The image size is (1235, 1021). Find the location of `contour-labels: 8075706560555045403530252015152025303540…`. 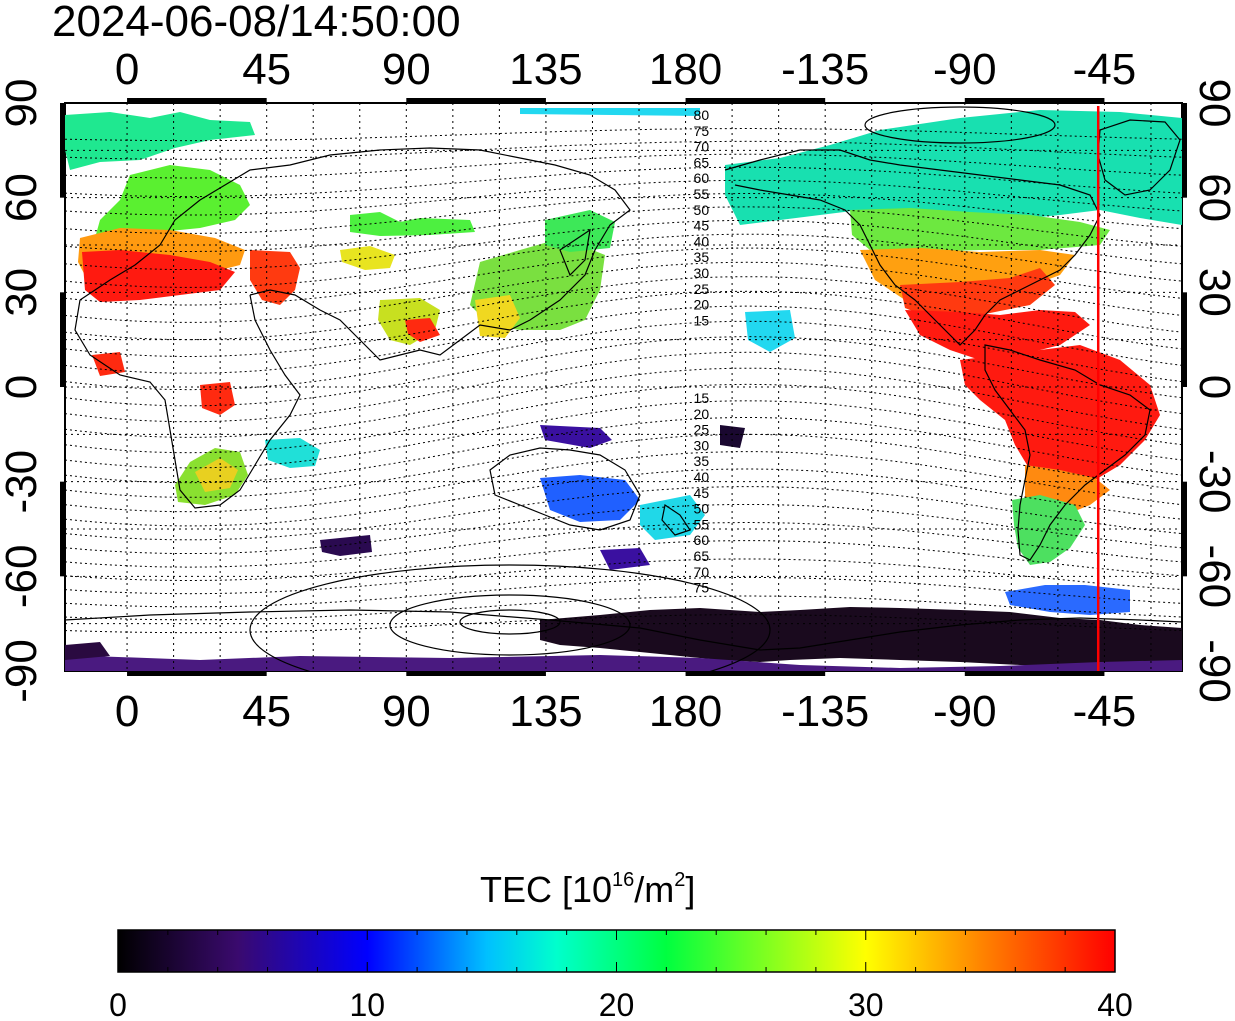

contour-labels: 8075706560555045403530252015152025303540… is located at coordinates (702, 351).